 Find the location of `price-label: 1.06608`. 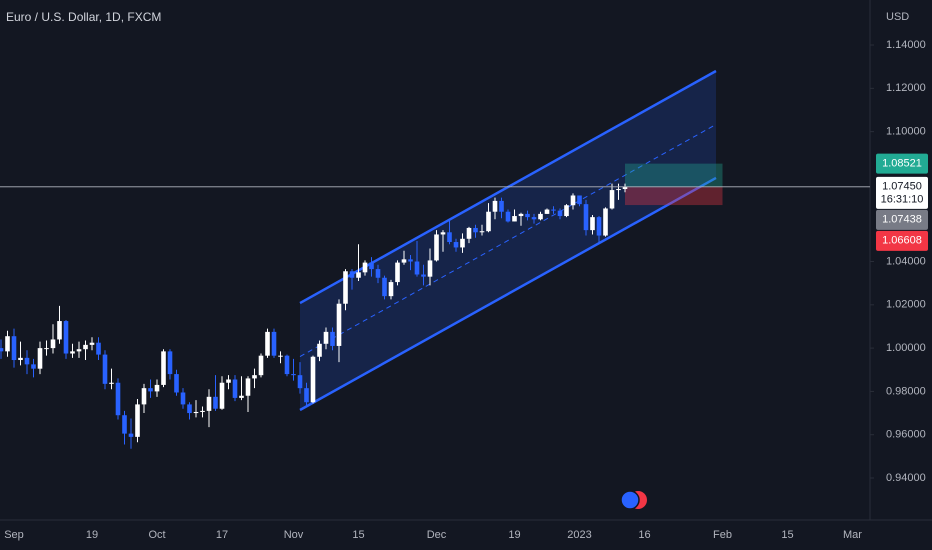

price-label: 1.06608 is located at coordinates (902, 241).